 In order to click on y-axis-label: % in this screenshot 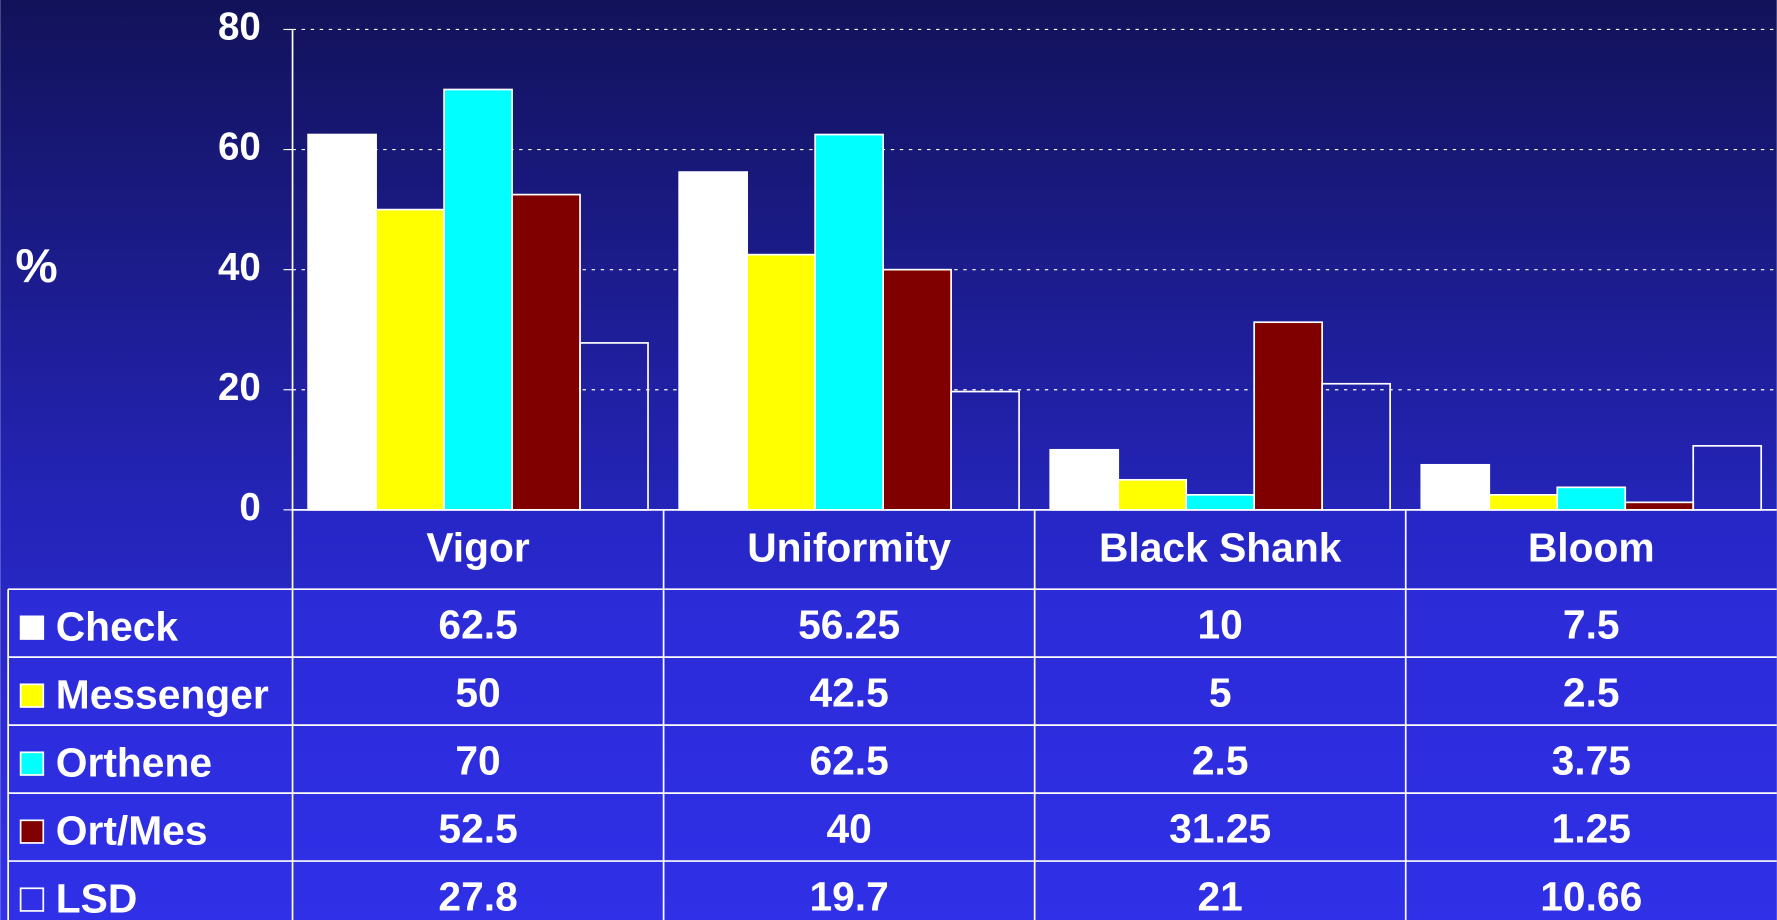, I will do `click(36, 266)`.